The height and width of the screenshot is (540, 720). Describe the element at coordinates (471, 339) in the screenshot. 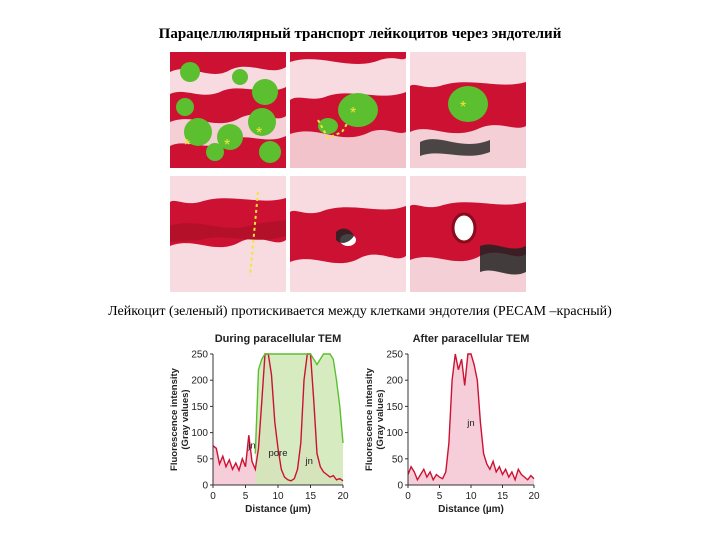

I see `chart-title: After paracellular TEM` at that location.